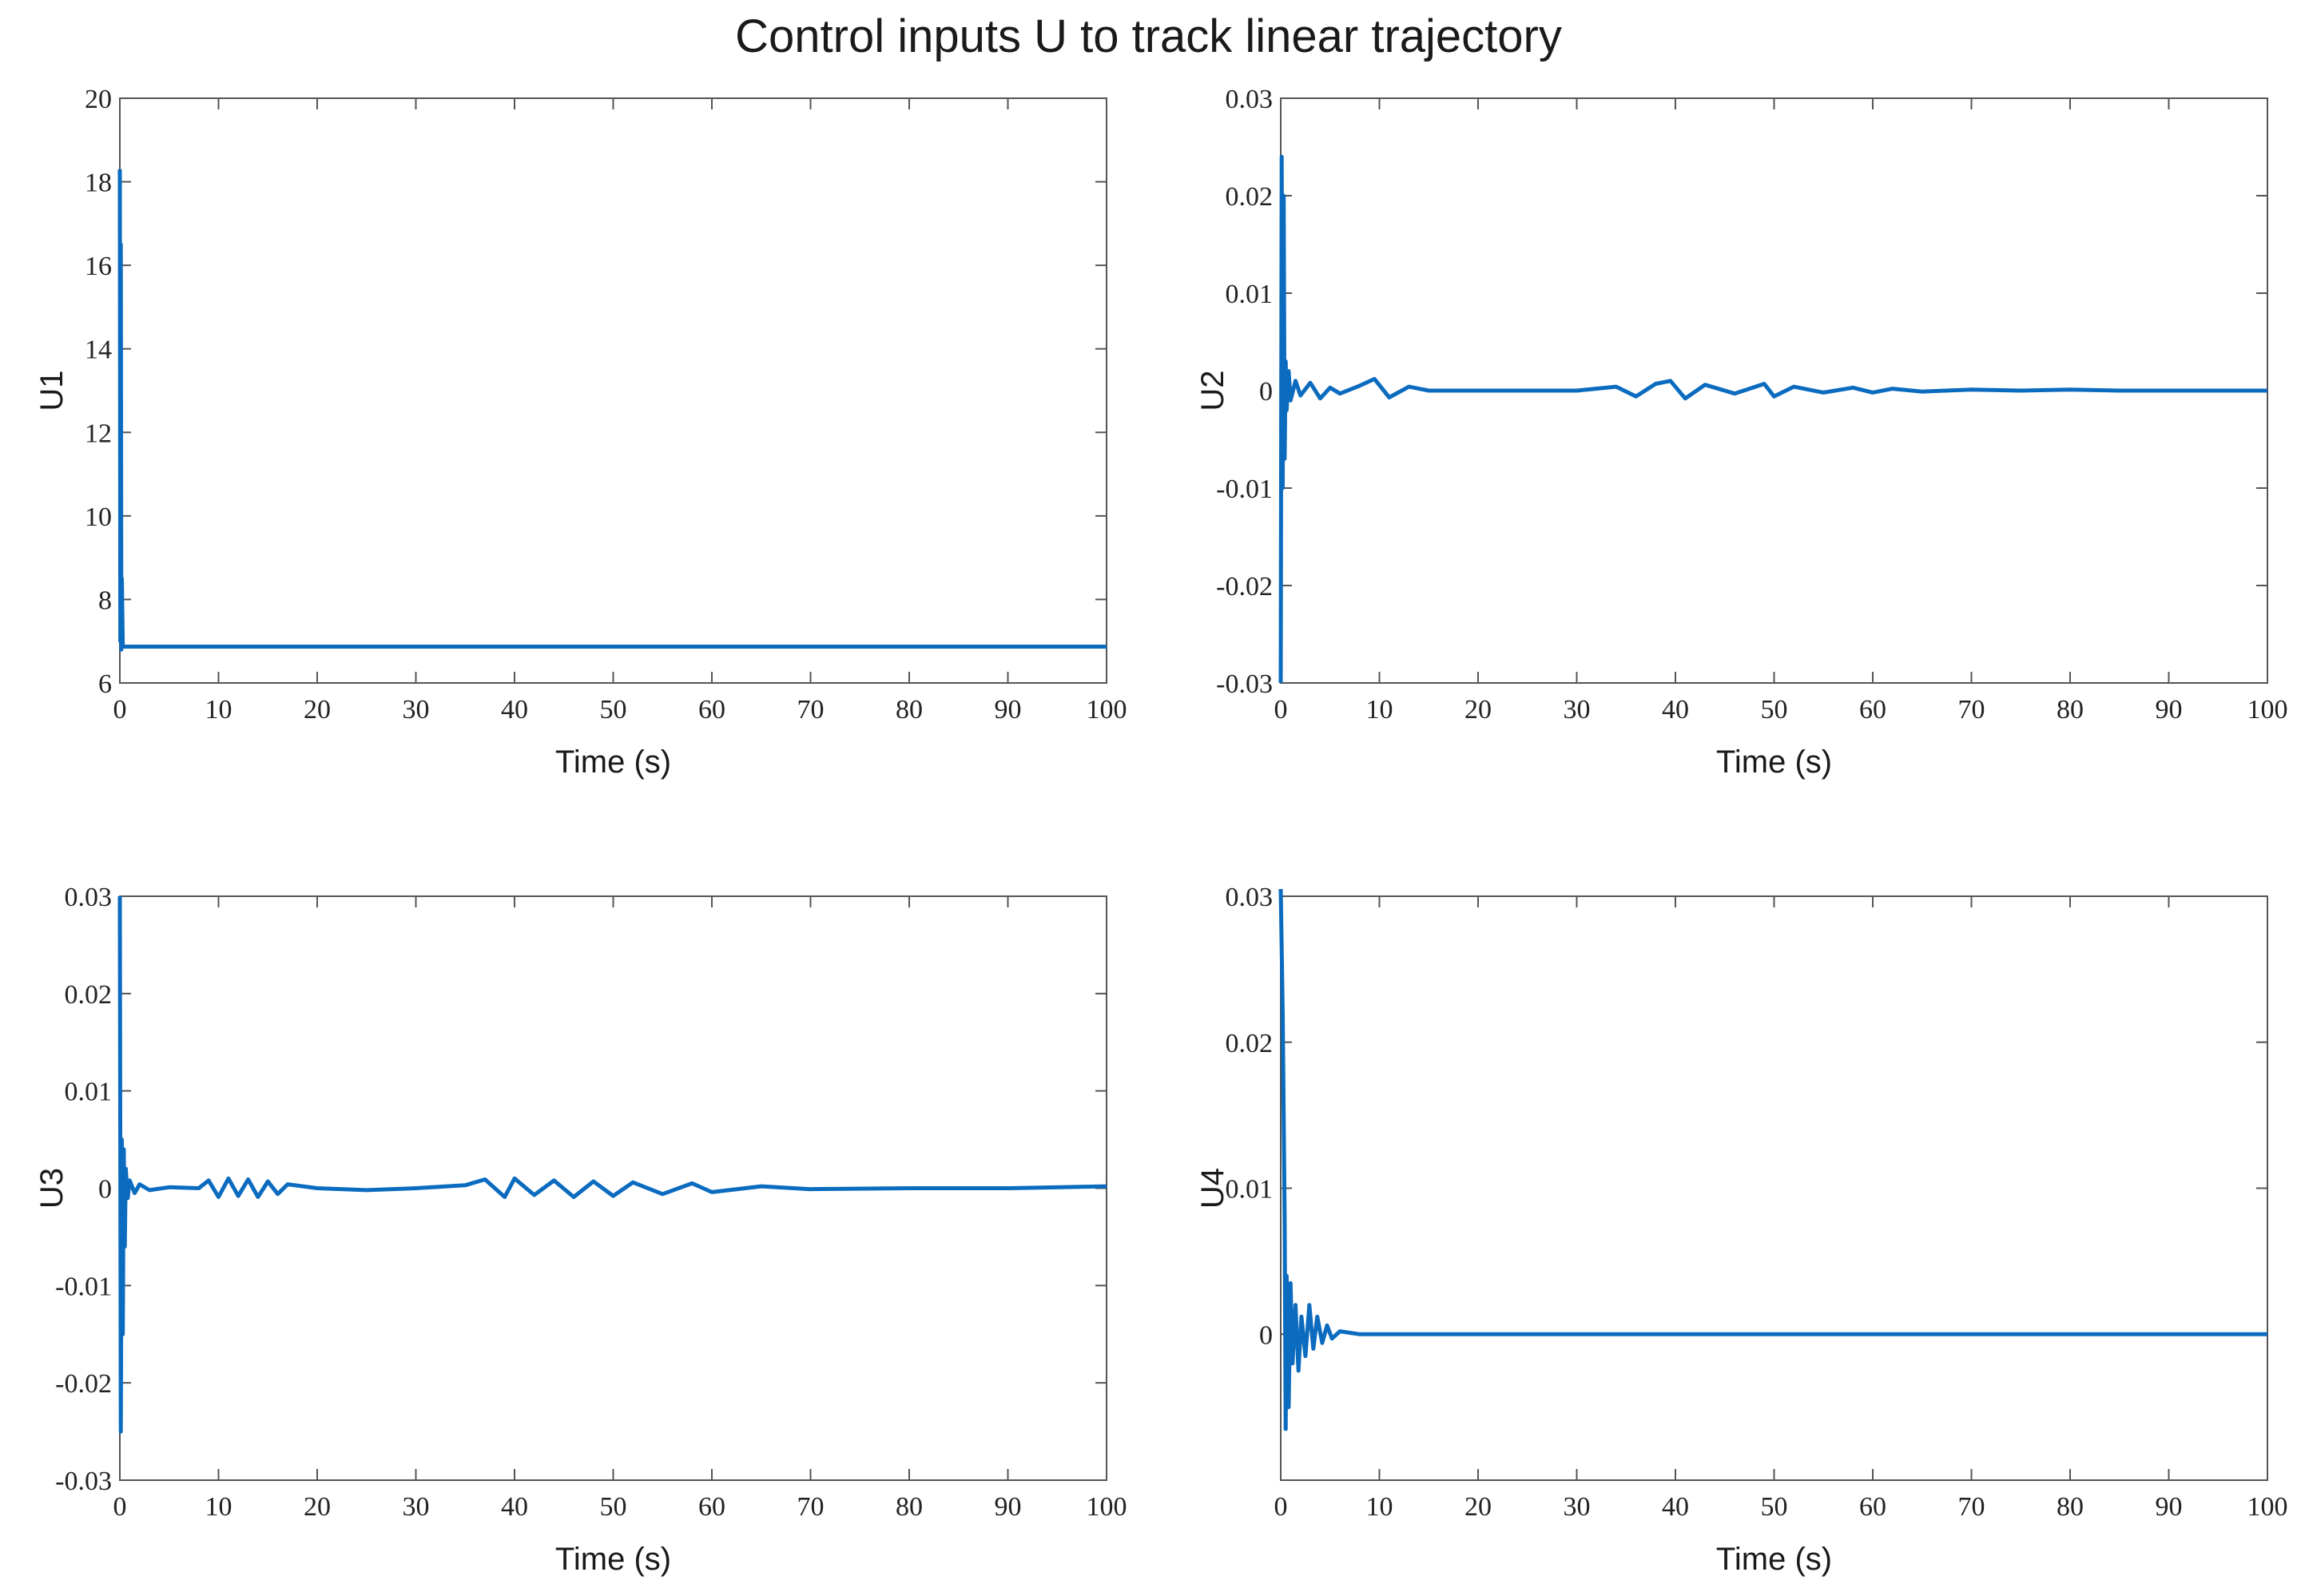 The height and width of the screenshot is (1596, 2297). What do you see at coordinates (1212, 1188) in the screenshot?
I see `y-axis-label: U4` at bounding box center [1212, 1188].